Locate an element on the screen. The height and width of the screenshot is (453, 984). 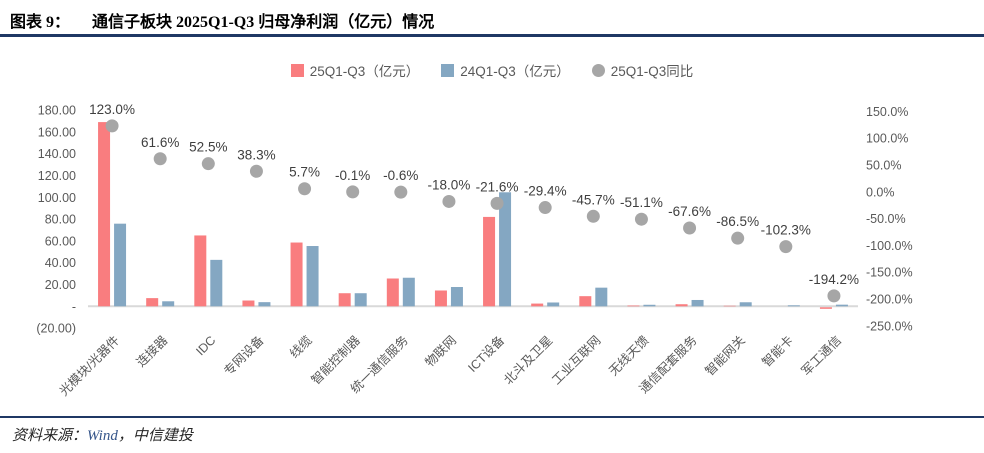
left-axis-tick-label: 100.00 is located at coordinates (57, 198).